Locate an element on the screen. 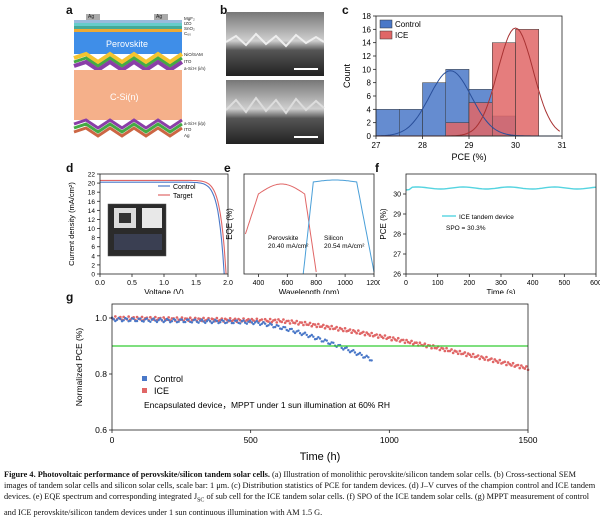 The width and height of the screenshot is (600, 529). y-axis-label: Count is located at coordinates (347, 76).